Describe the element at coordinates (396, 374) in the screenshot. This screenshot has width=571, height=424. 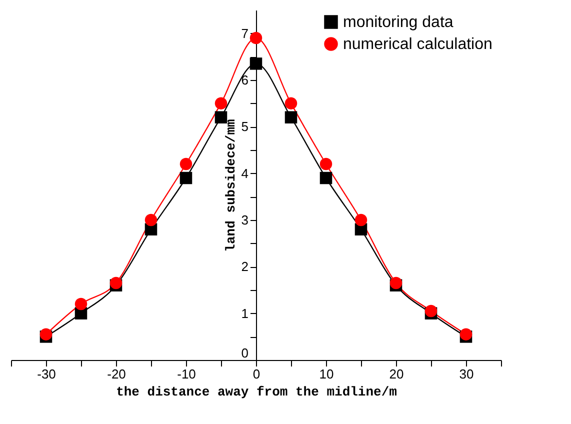
I see `x-tick-label: 20` at that location.